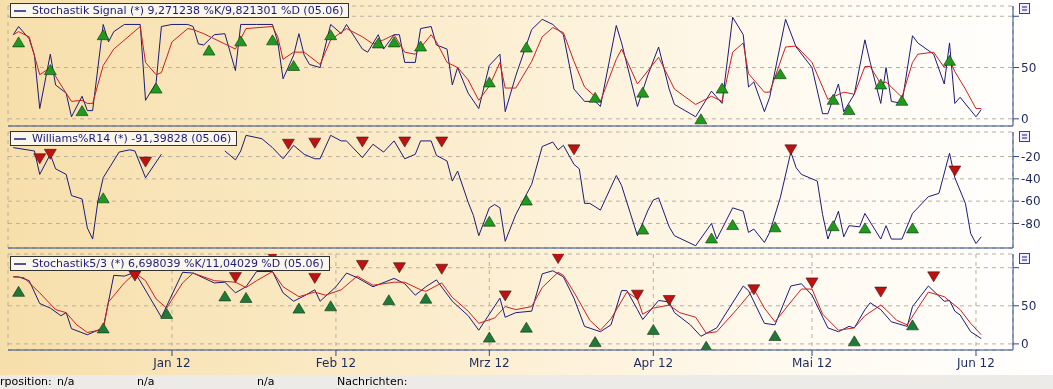 This screenshot has width=1053, height=389. Describe the element at coordinates (132, 138) in the screenshot. I see `chart-title: Williams%R14 (*) -91,39828 (05.06)` at that location.